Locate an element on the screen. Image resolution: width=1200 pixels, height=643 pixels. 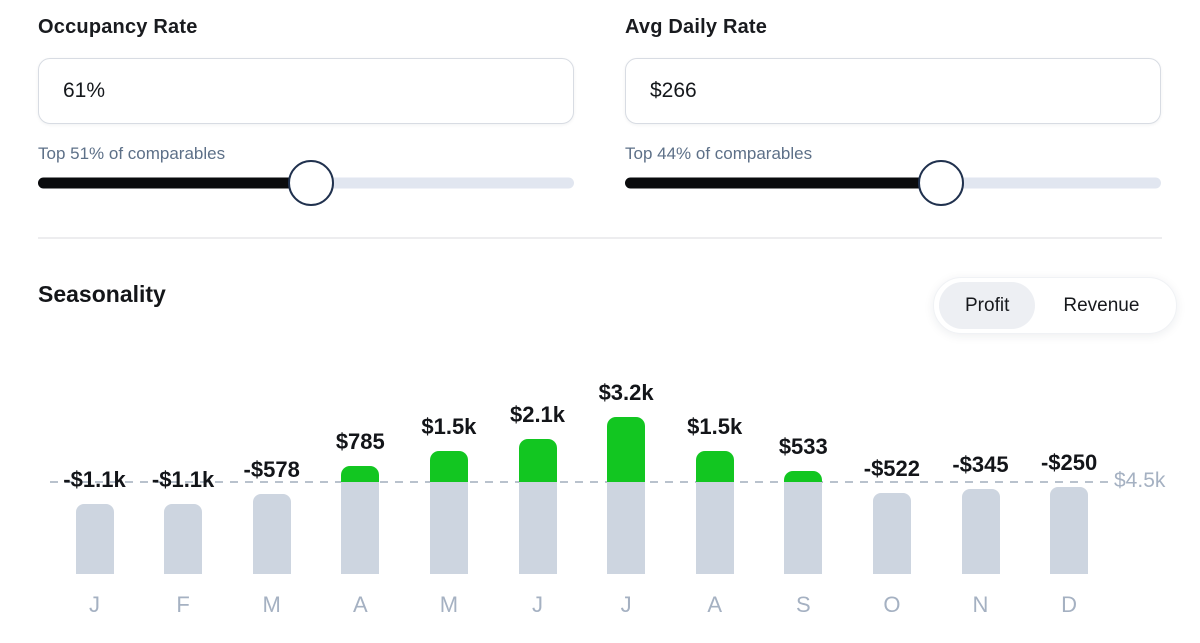
occupancy-rate-input: 61% is located at coordinates (306, 91).